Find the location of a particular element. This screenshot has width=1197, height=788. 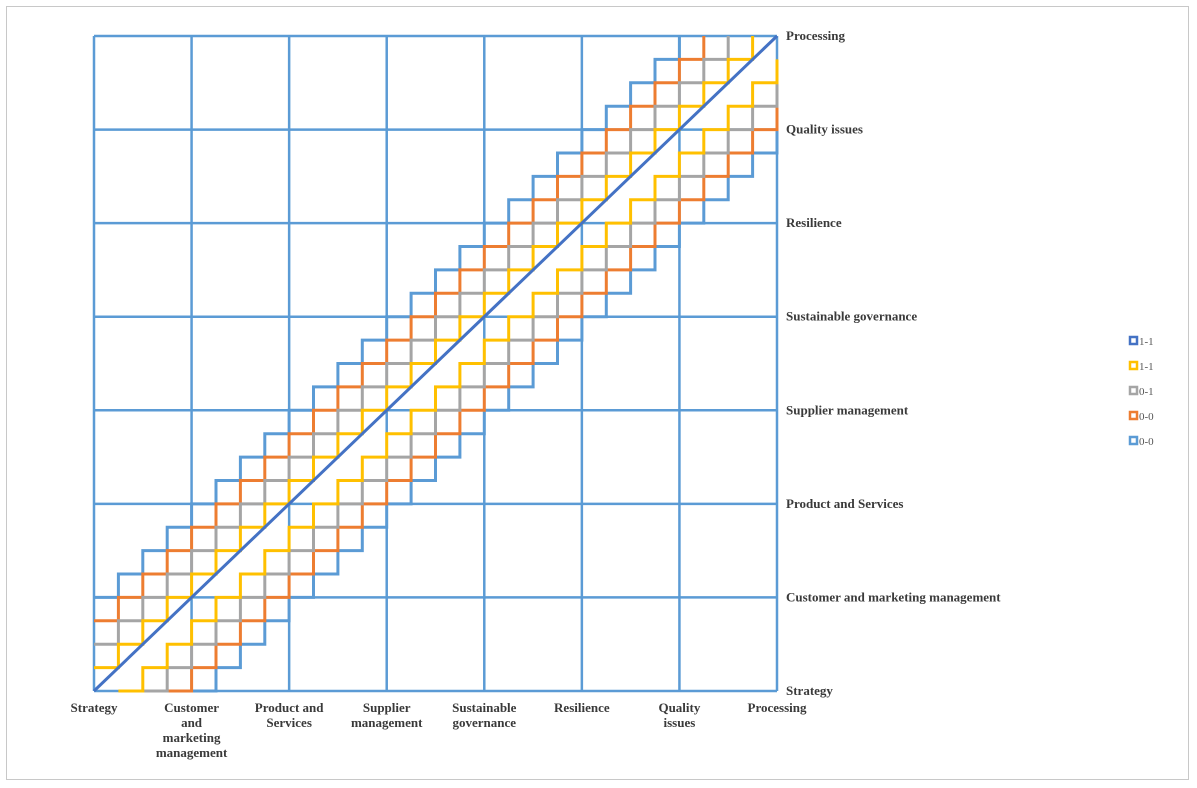

y-tick-label: Strategy is located at coordinates (809, 690).